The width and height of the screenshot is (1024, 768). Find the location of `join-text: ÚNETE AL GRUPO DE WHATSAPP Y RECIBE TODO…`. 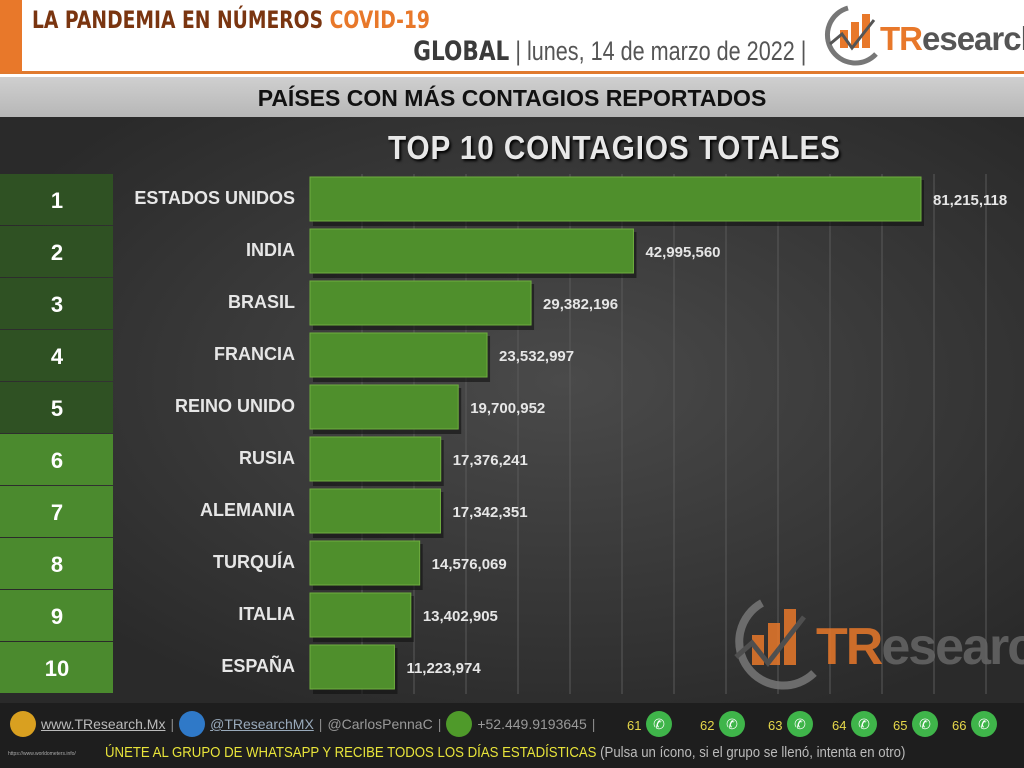

join-text: ÚNETE AL GRUPO DE WHATSAPP Y RECIBE TODO… is located at coordinates (505, 752).